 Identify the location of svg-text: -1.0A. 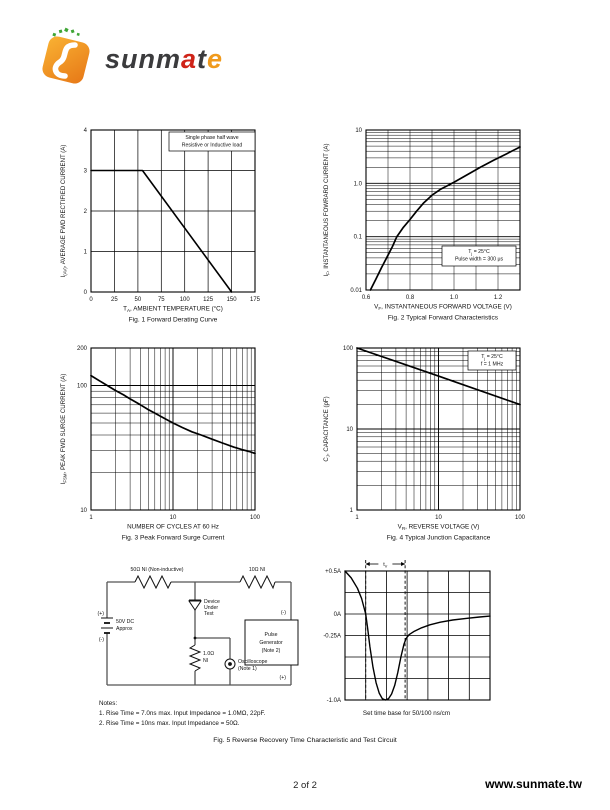
(334, 701).